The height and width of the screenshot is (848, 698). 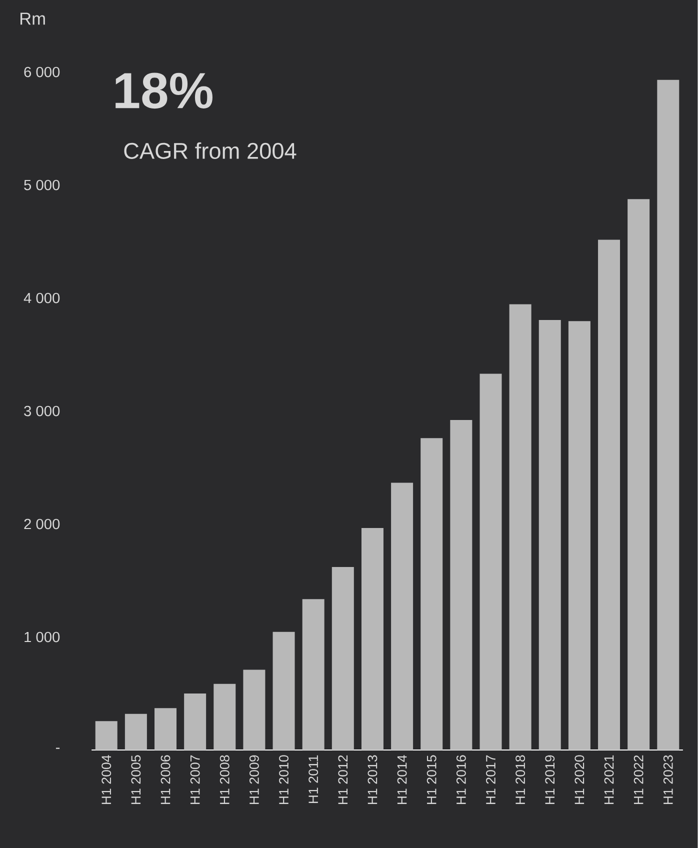 I want to click on x-tick-label: H1 2019, so click(x=550, y=779).